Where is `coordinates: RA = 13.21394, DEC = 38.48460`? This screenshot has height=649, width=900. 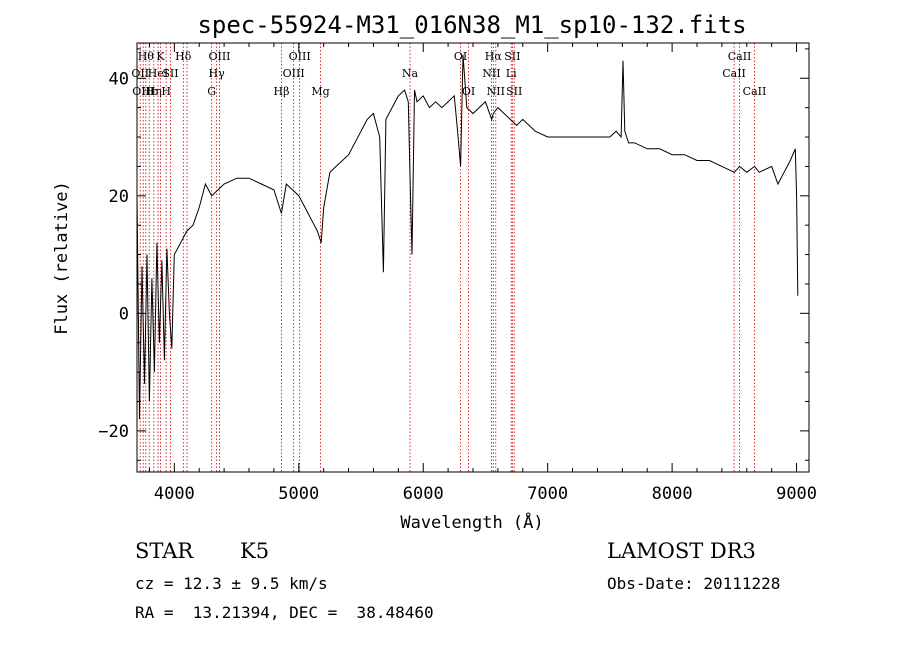
coordinates: RA = 13.21394, DEC = 38.48460 is located at coordinates (284, 612).